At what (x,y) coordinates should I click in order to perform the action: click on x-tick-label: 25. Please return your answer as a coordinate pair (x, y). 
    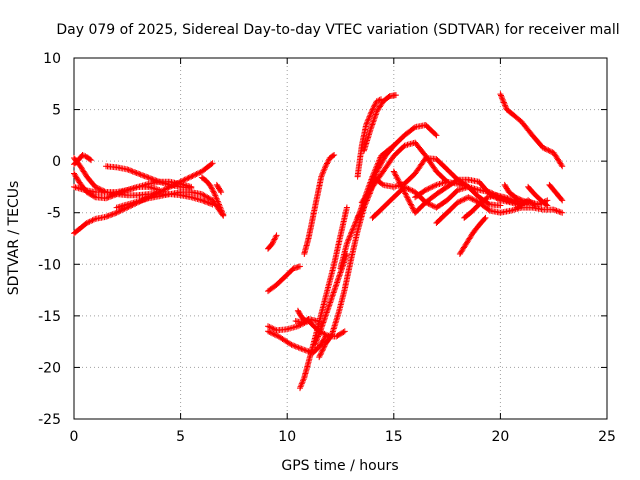
    Looking at the image, I should click on (607, 437).